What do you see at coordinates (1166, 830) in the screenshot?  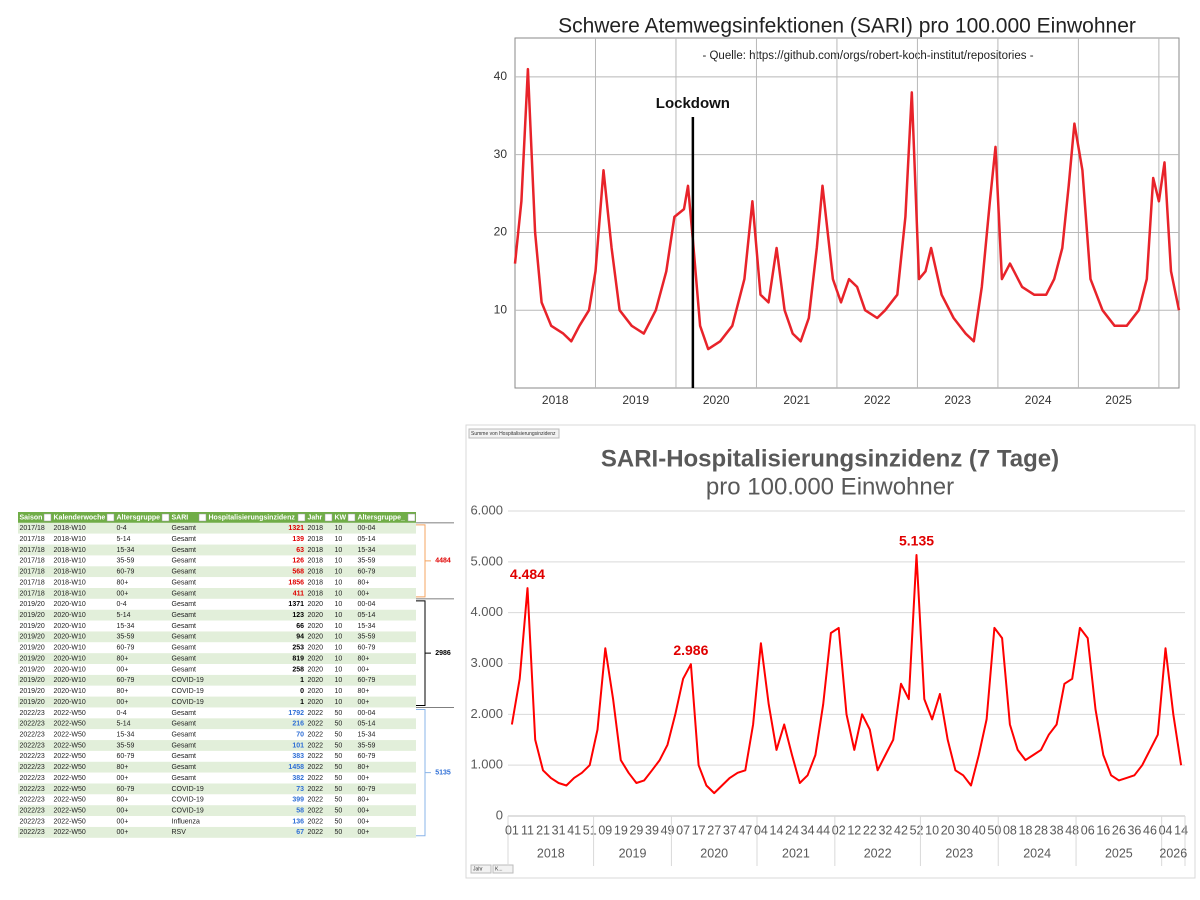 I see `x-tick-label: 04` at bounding box center [1166, 830].